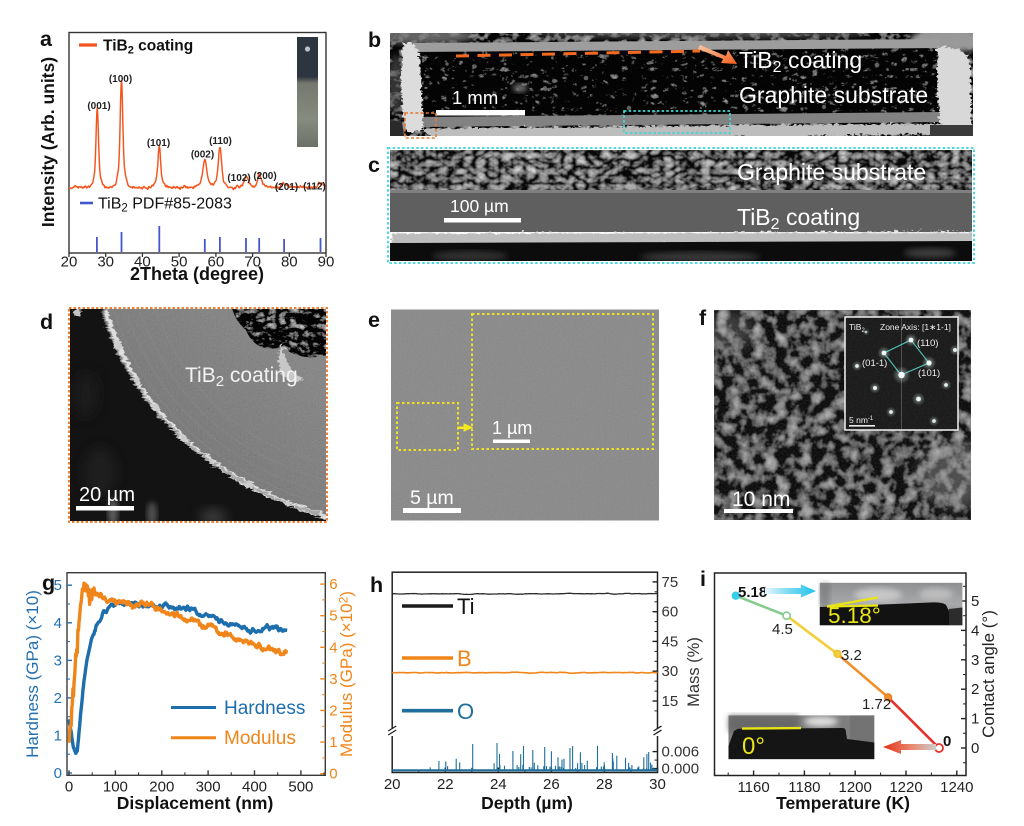 The image size is (1024, 826). Describe the element at coordinates (333, 584) in the screenshot. I see `svg-text: 6` at that location.